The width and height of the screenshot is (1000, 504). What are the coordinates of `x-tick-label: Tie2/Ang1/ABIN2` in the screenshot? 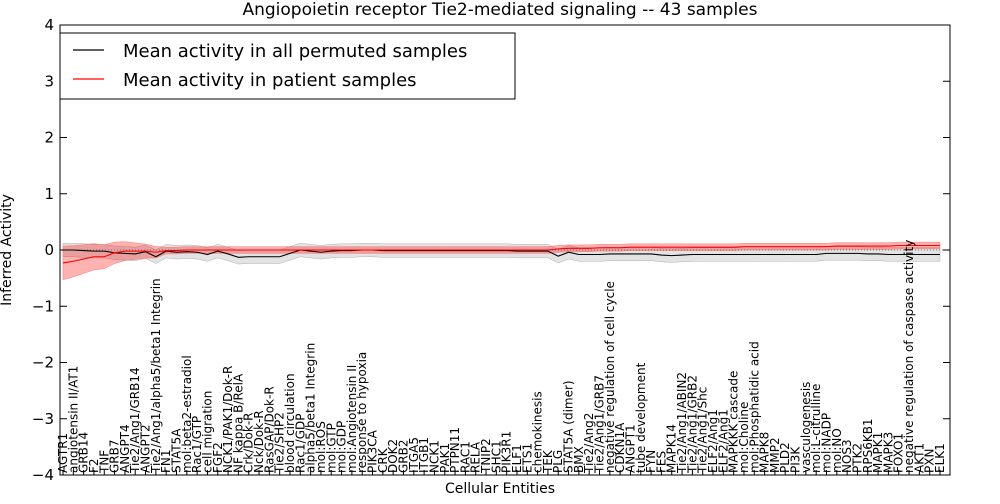 It's located at (682, 423).